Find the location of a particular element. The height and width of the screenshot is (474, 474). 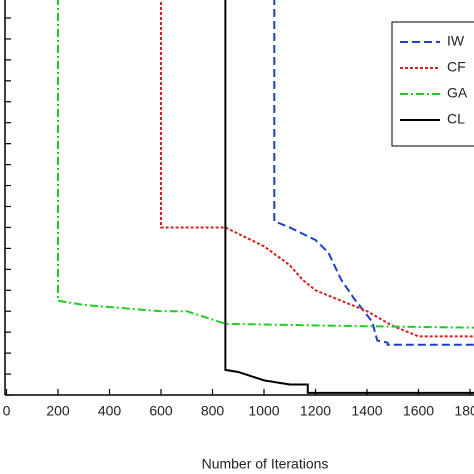

legend-label: GA is located at coordinates (457, 93).